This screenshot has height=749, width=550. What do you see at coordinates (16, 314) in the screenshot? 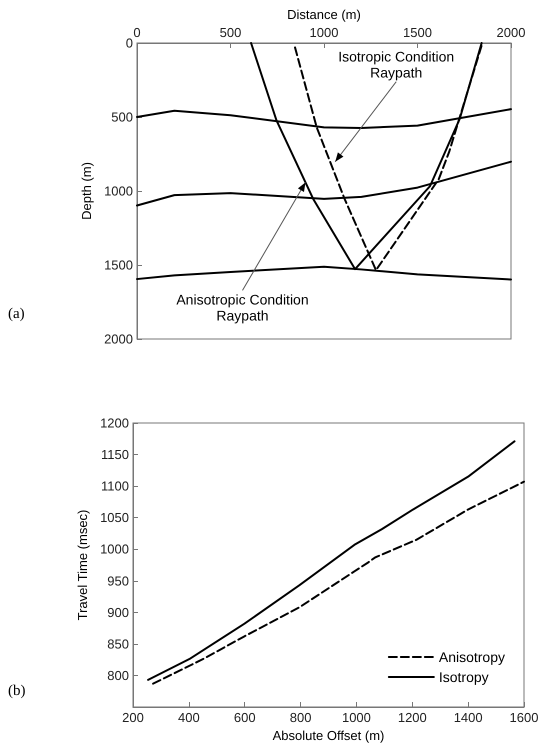
I see `text: (a)` at bounding box center [16, 314].